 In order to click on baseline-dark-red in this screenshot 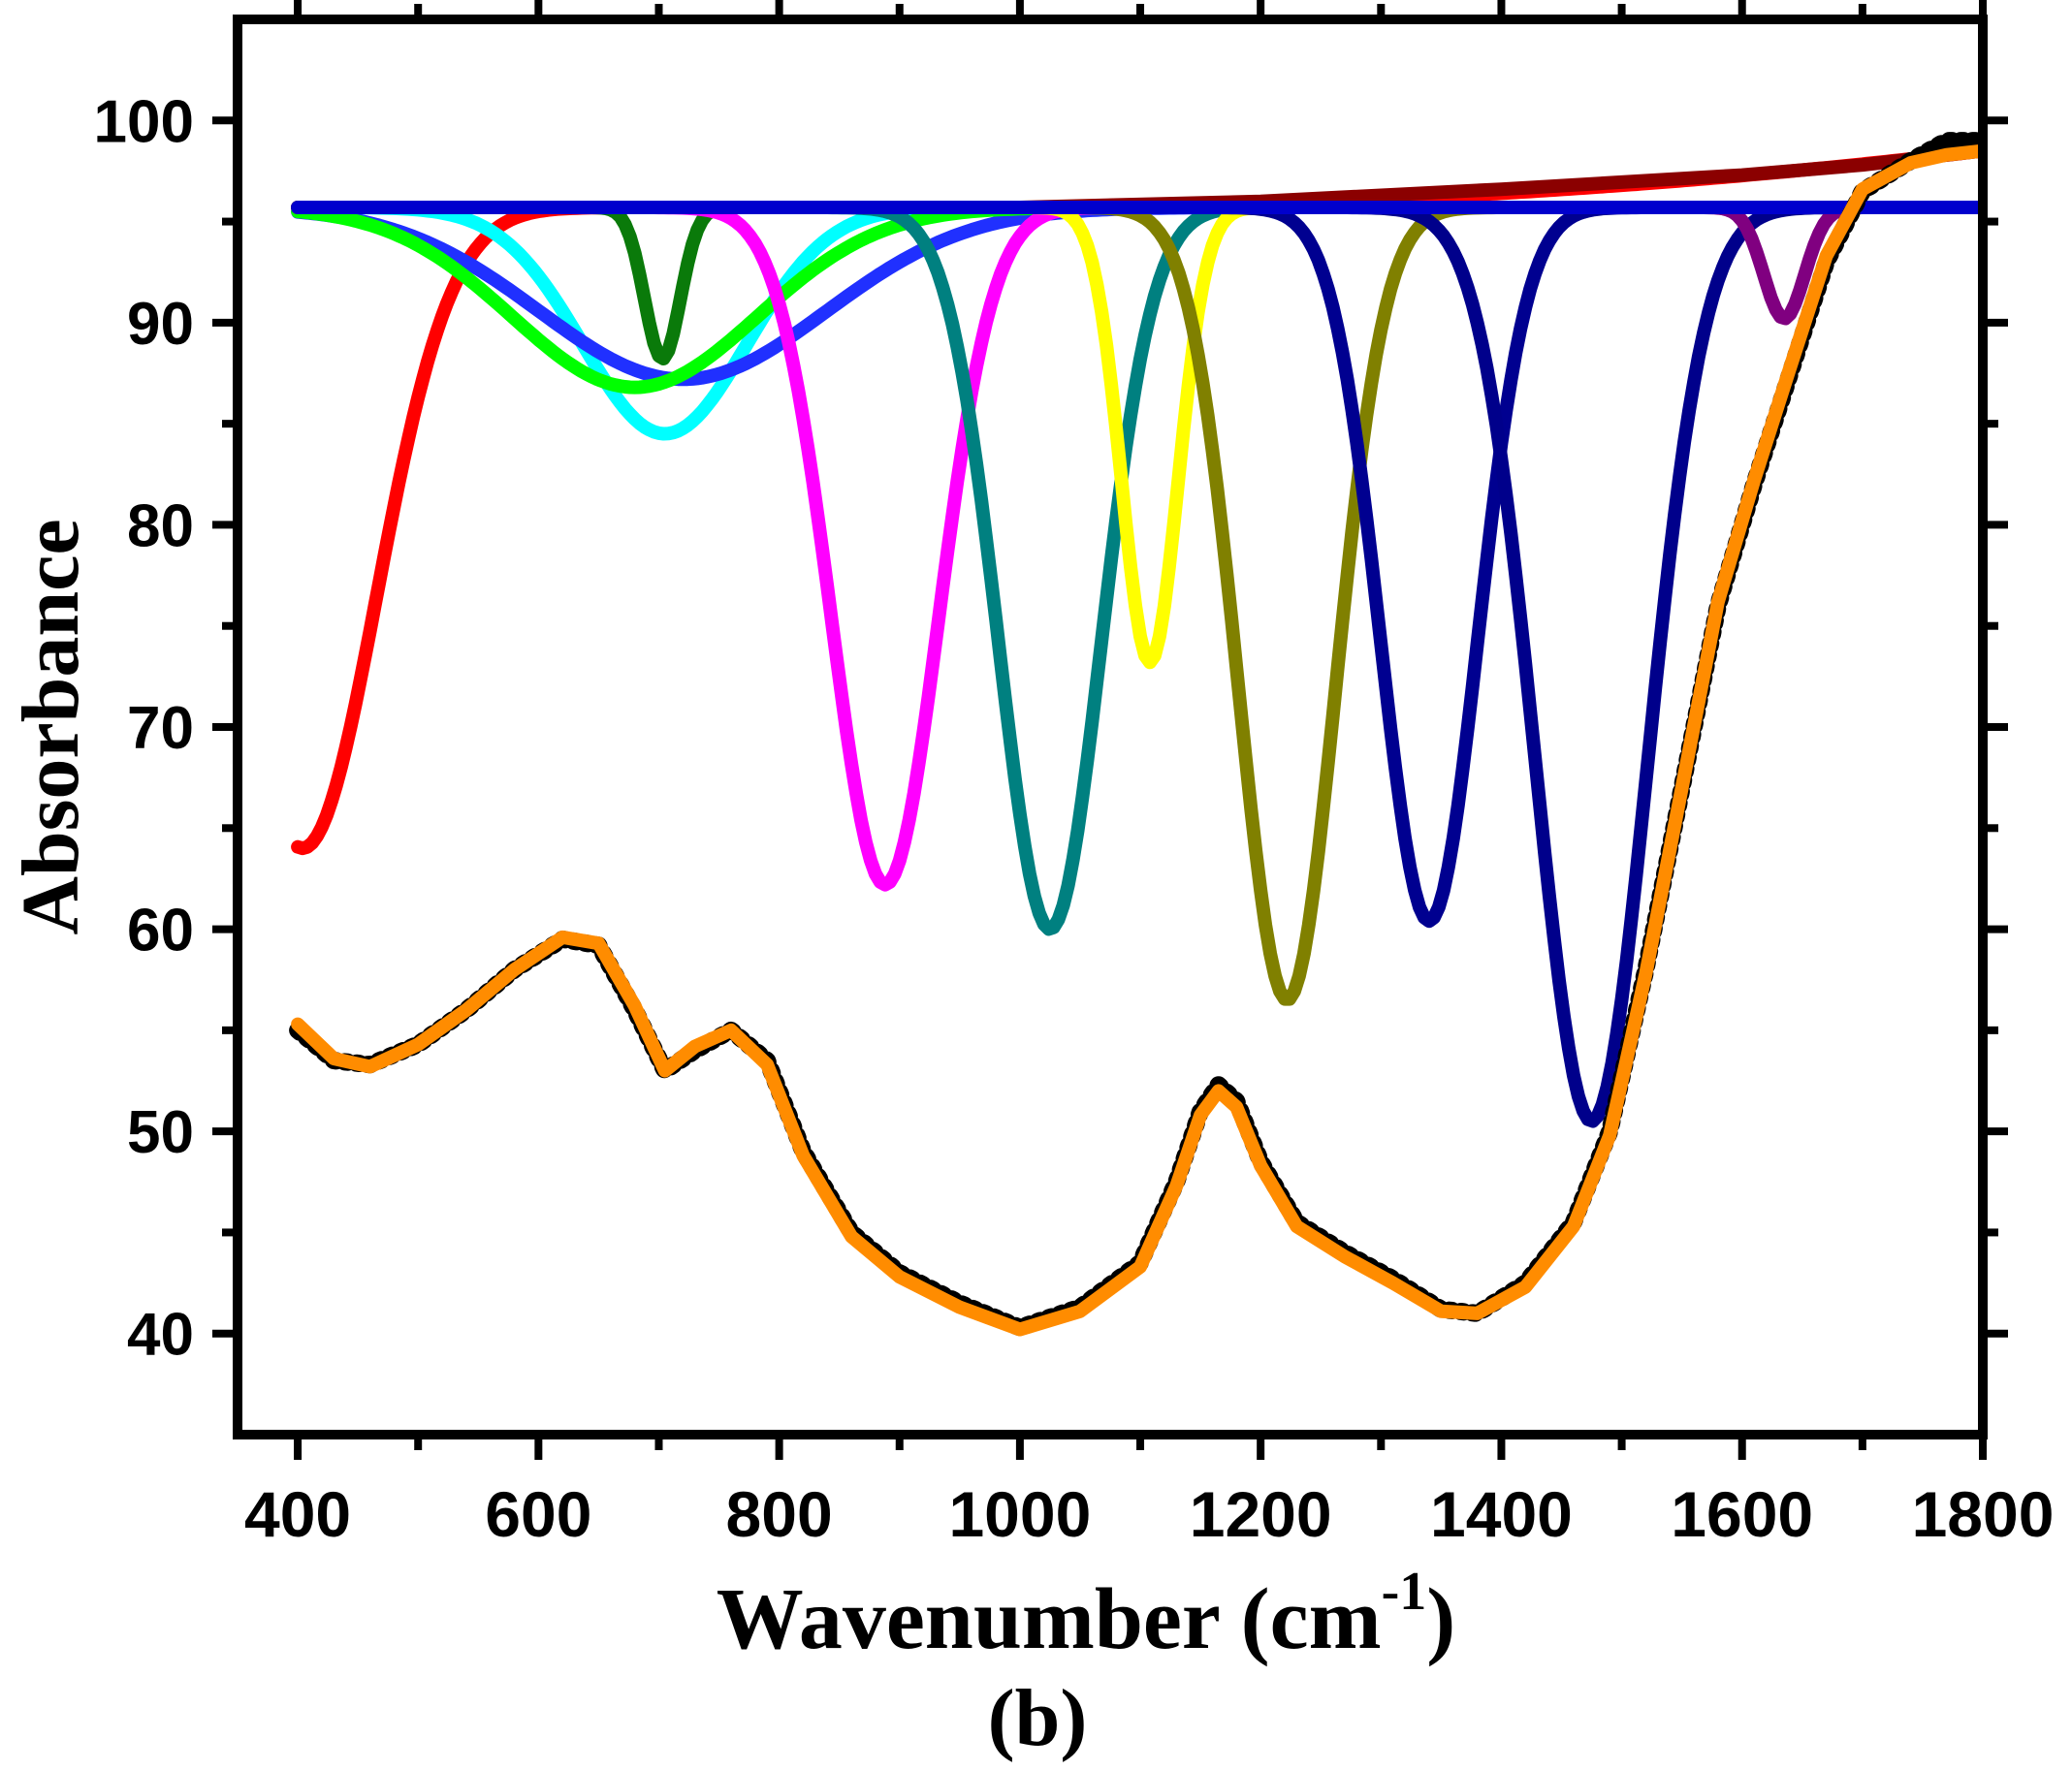, I will do `click(1137, 178)`.